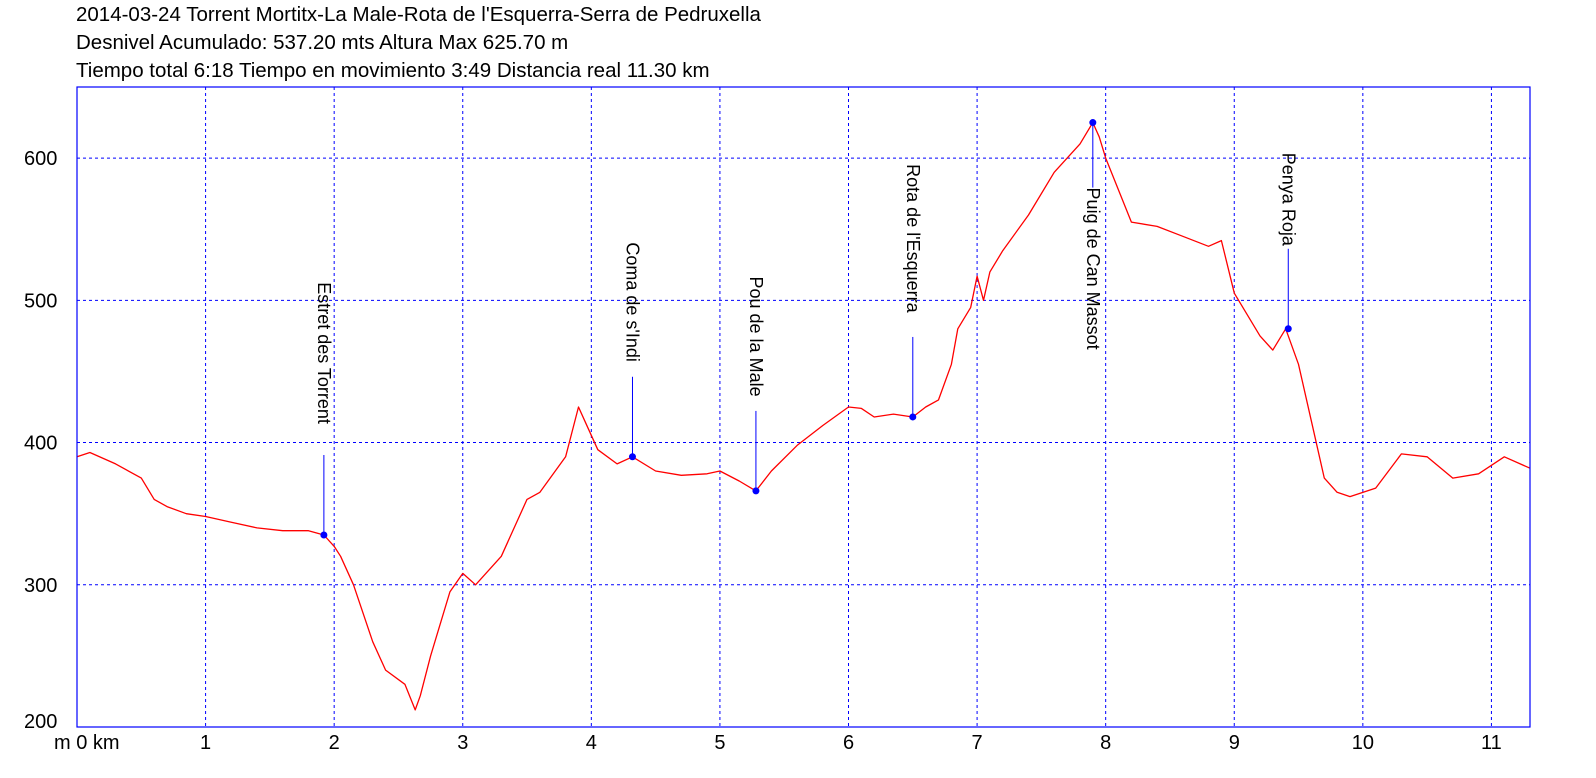 Image resolution: width=1596 pixels, height=778 pixels. Describe the element at coordinates (40, 444) in the screenshot. I see `y-tick-label: 400` at that location.